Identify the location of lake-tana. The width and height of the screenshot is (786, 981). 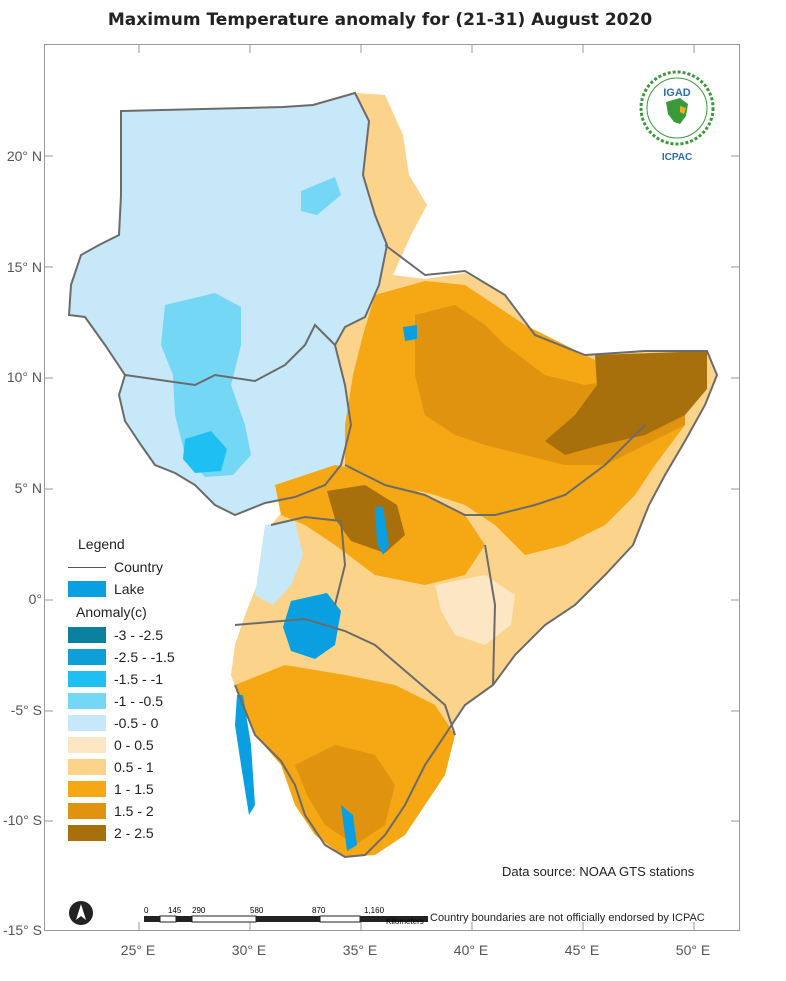
(410, 333).